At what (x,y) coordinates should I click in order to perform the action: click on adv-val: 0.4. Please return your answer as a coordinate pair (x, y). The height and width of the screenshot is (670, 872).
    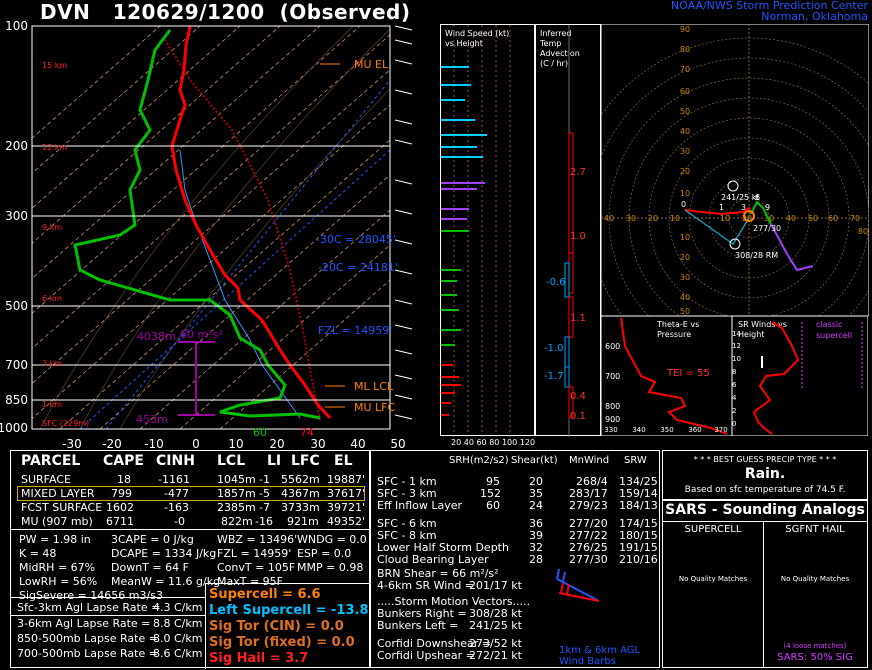
    Looking at the image, I should click on (578, 396).